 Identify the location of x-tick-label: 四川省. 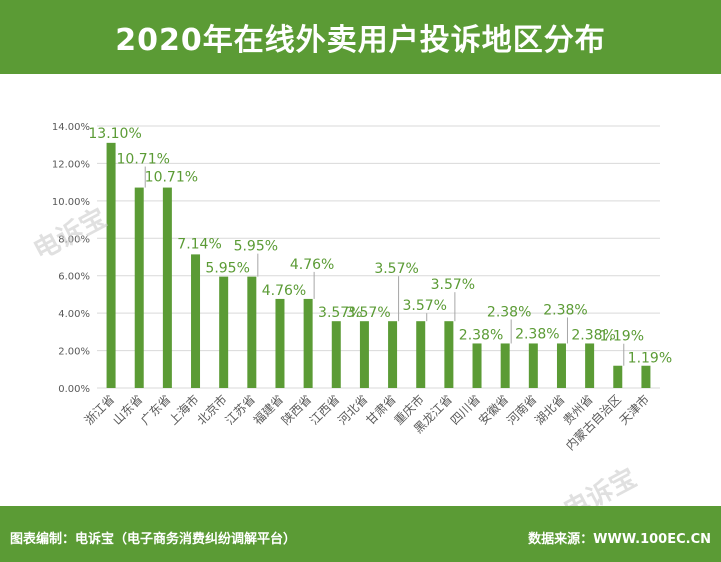
(465, 409).